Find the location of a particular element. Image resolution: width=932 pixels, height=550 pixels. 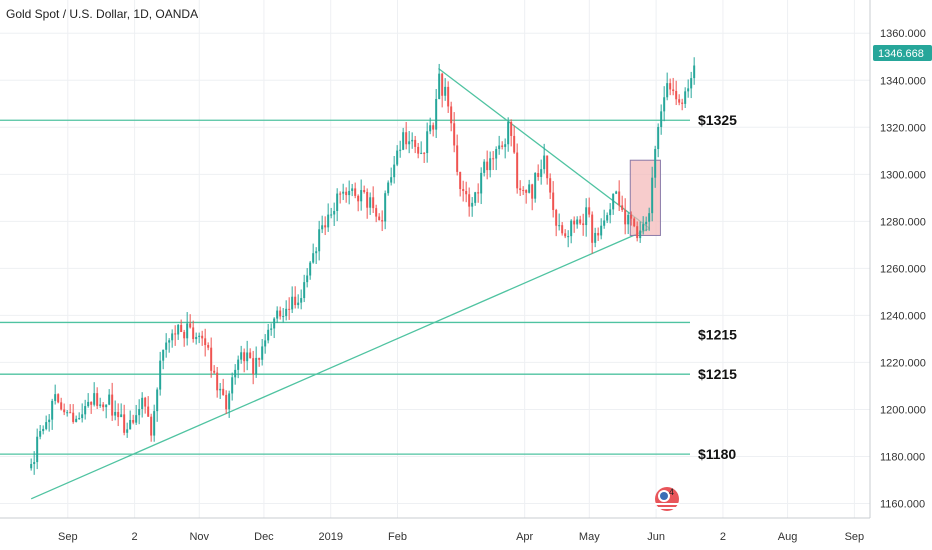

chart-title: Gold Spot / U.S. Dollar, 1D, OANDA is located at coordinates (102, 14).